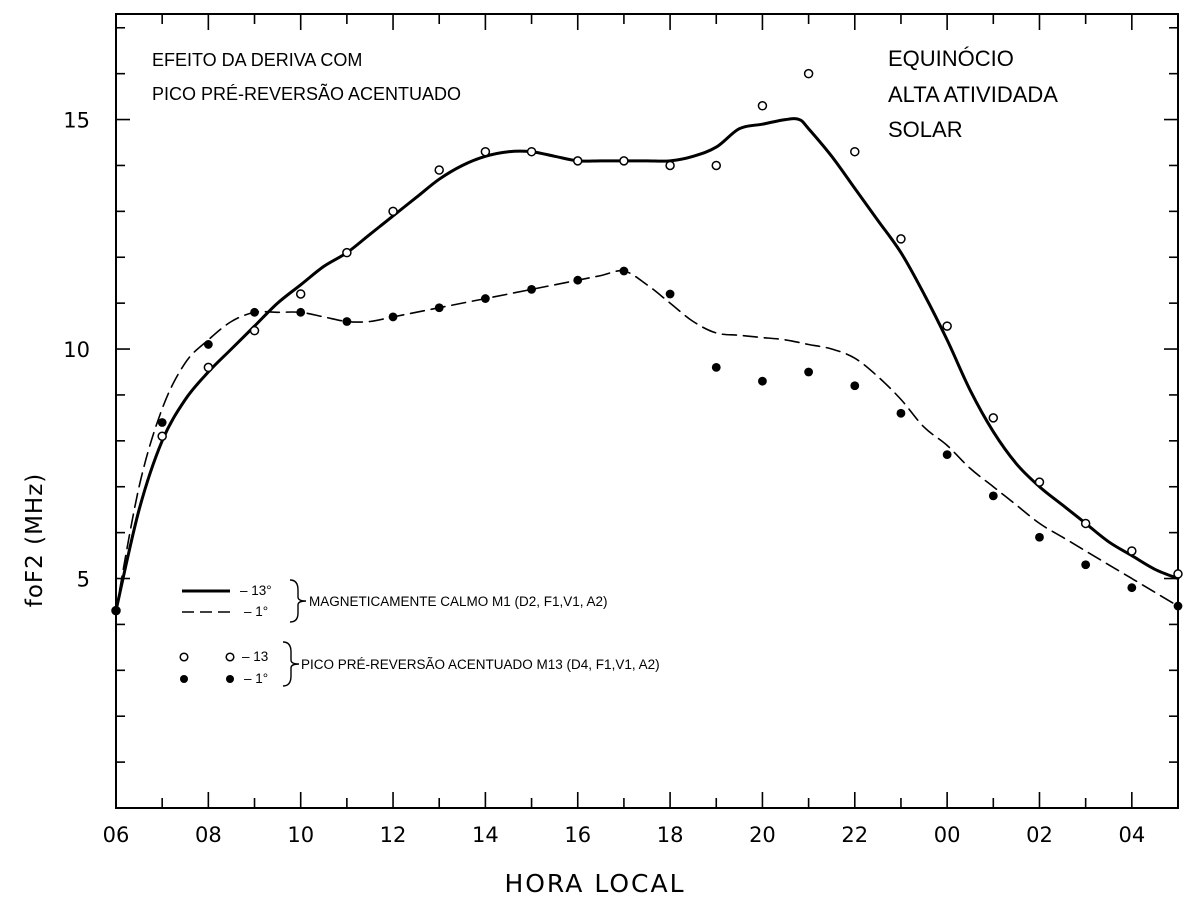 This screenshot has width=1191, height=906. What do you see at coordinates (670, 835) in the screenshot?
I see `x-tick-label: 18` at bounding box center [670, 835].